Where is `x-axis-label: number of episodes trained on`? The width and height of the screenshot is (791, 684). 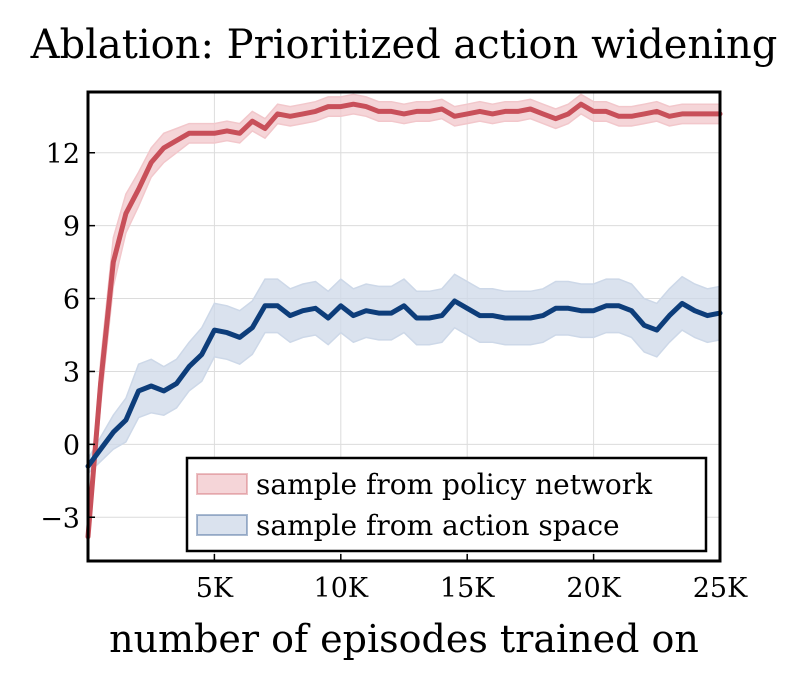 x-axis-label: number of episodes trained on is located at coordinates (404, 639).